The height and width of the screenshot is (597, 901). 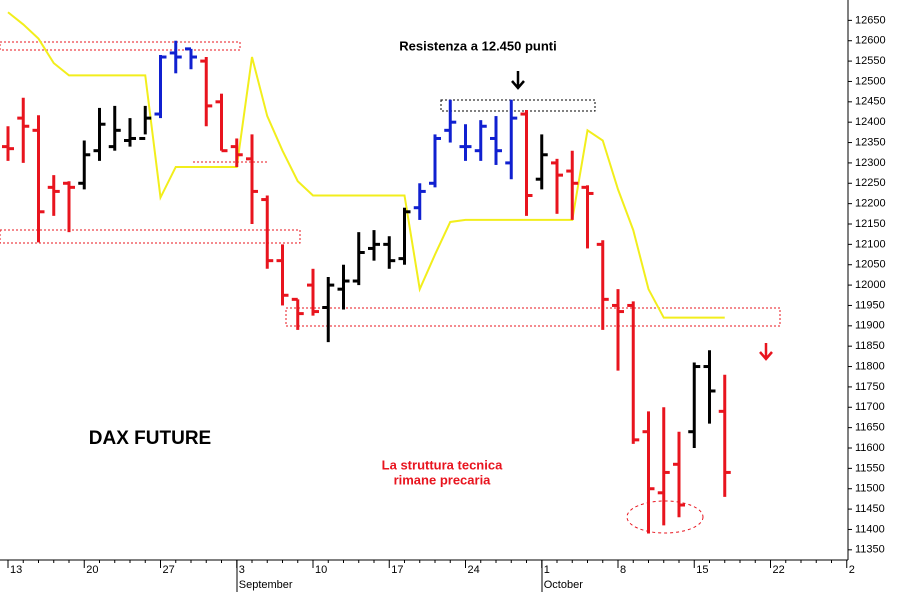 What do you see at coordinates (547, 570) in the screenshot?
I see `x-tick-label: 1` at bounding box center [547, 570].